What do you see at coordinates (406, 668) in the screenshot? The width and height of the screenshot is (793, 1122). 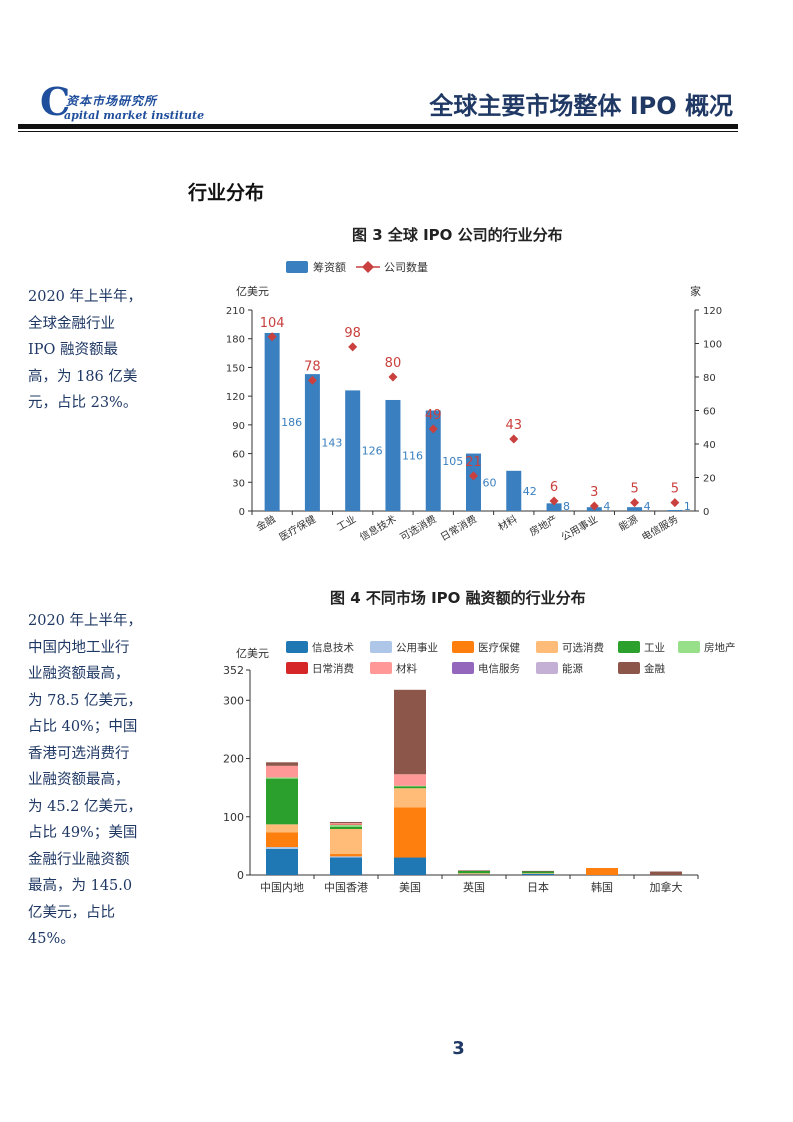 I see `legend-label: 材料` at bounding box center [406, 668].